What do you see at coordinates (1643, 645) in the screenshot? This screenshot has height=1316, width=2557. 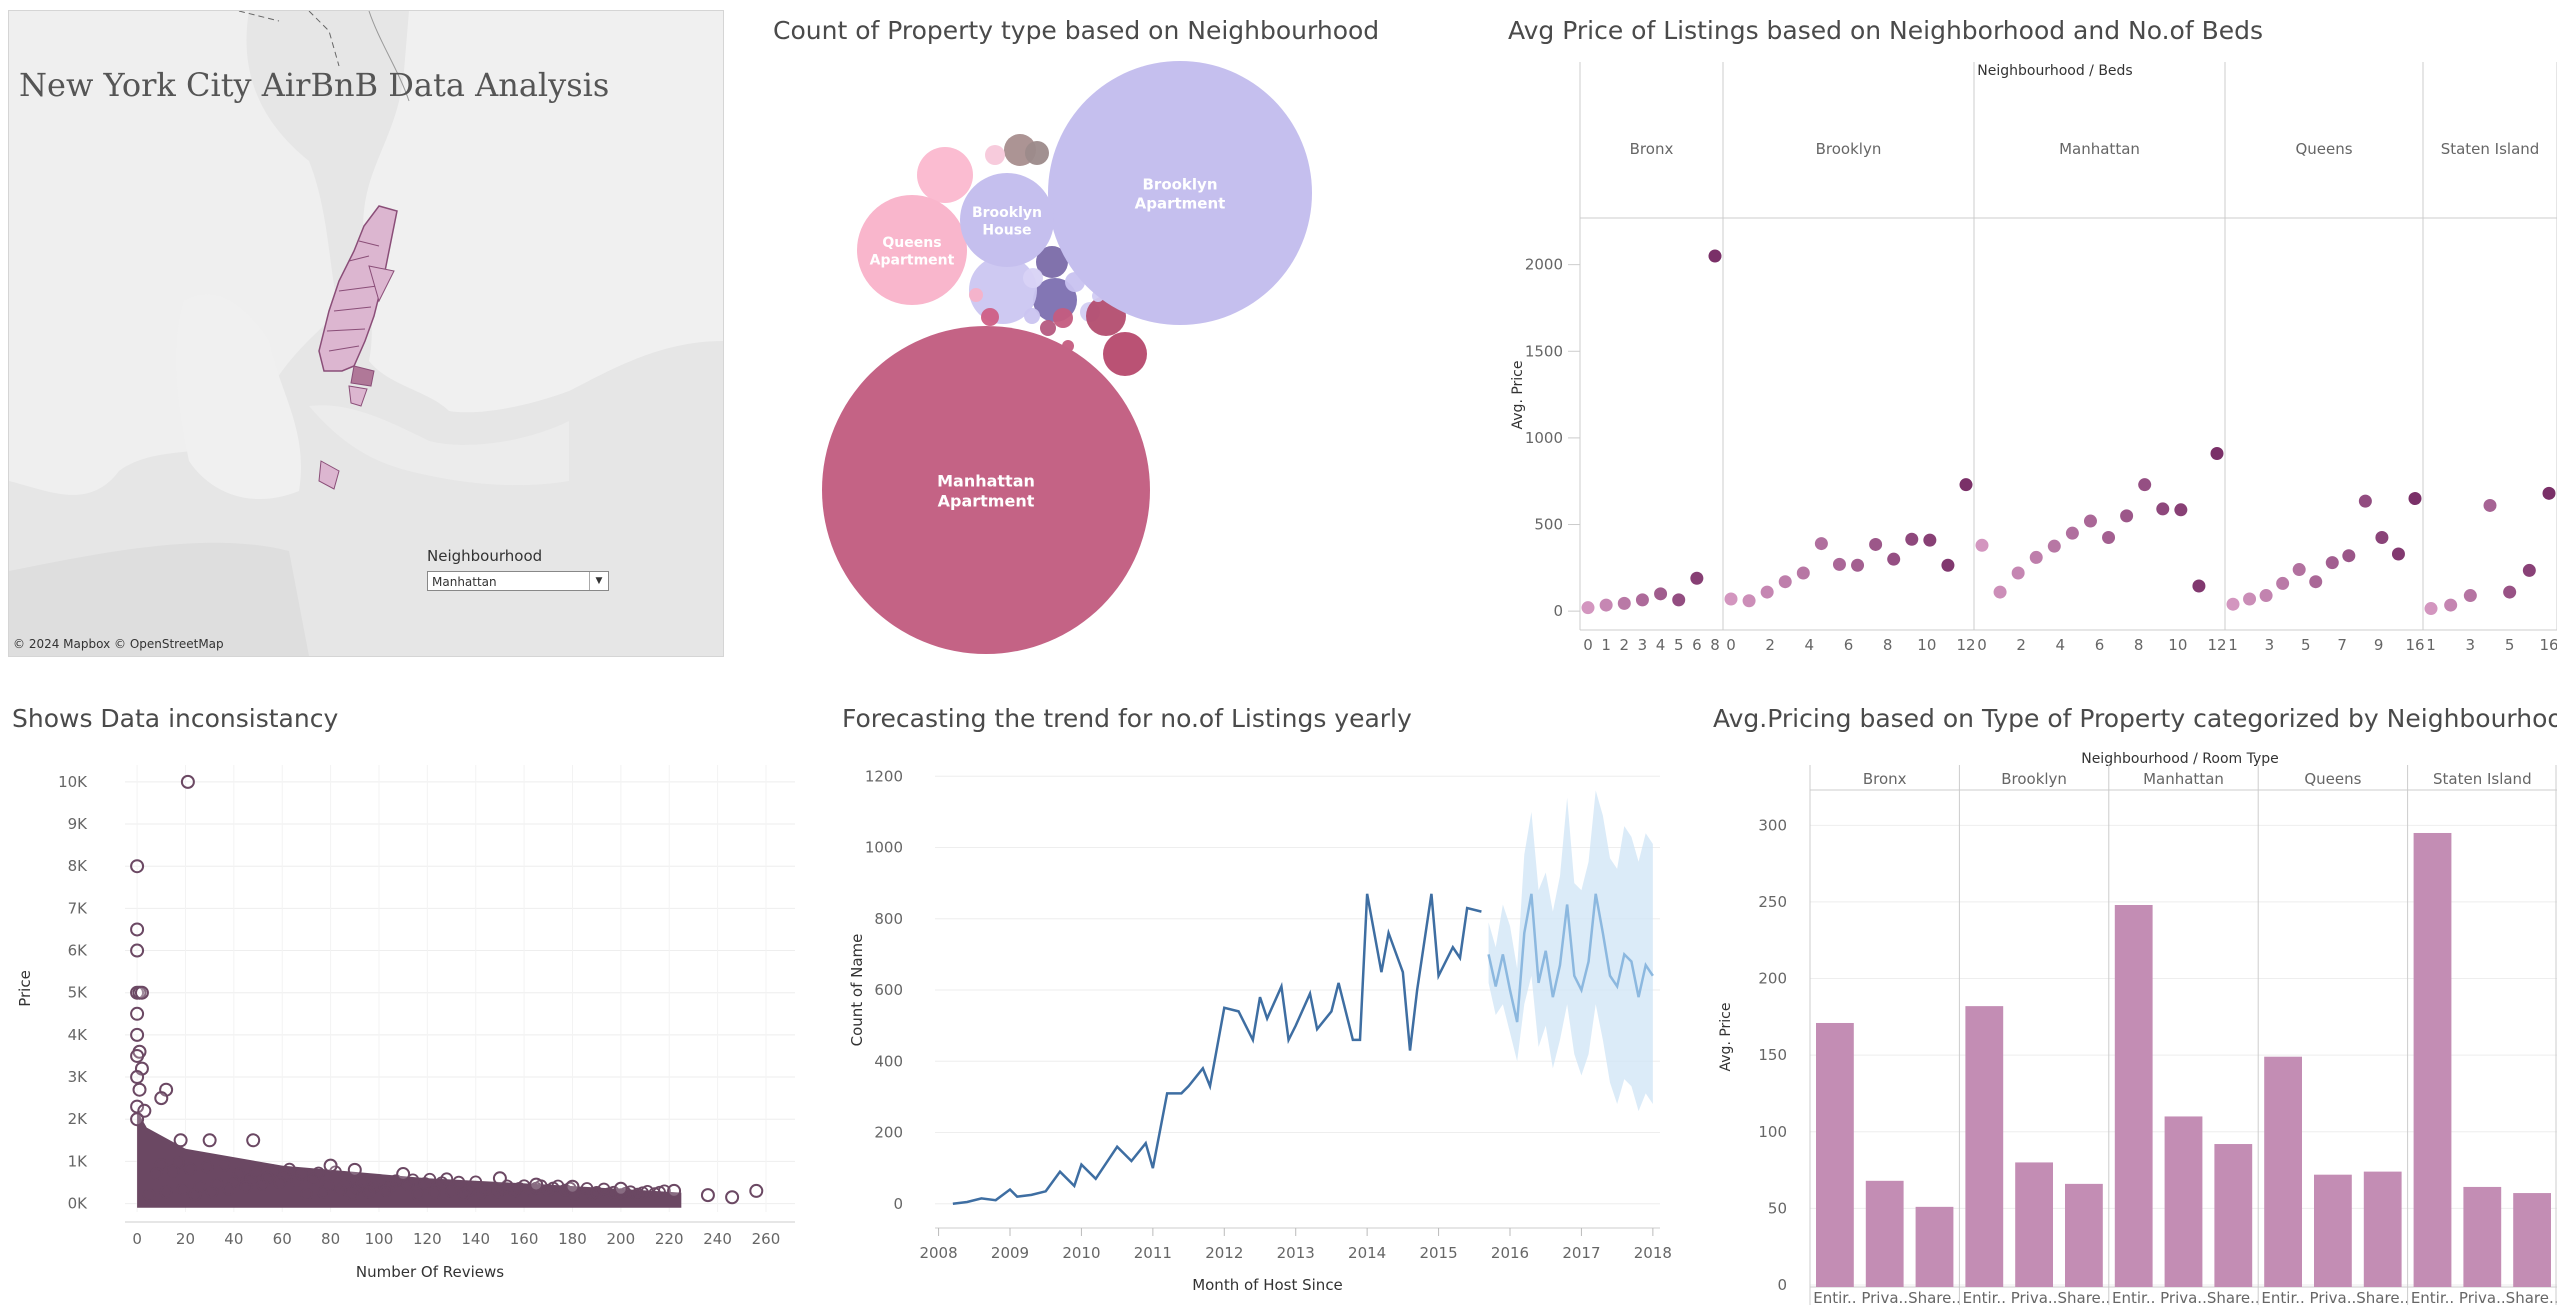 I see `dot-xtick: 3` at bounding box center [1643, 645].